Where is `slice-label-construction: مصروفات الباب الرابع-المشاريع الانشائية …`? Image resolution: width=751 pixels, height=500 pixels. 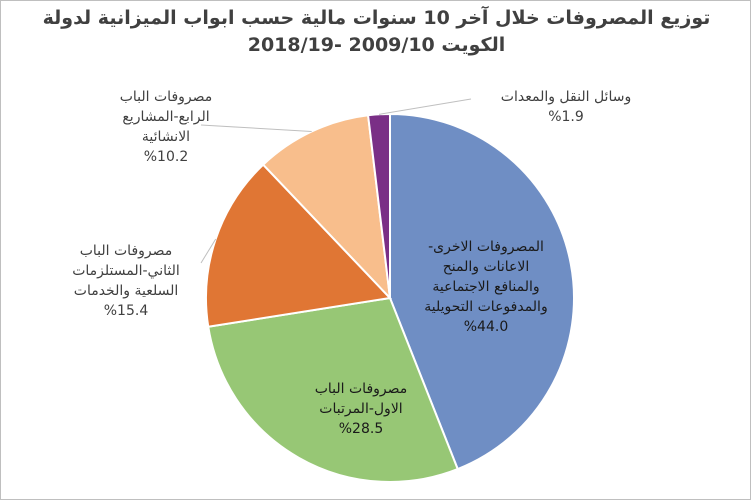
slice-label-construction: مصروفات الباب الرابع-المشاريع الانشائية … is located at coordinates (166, 127).